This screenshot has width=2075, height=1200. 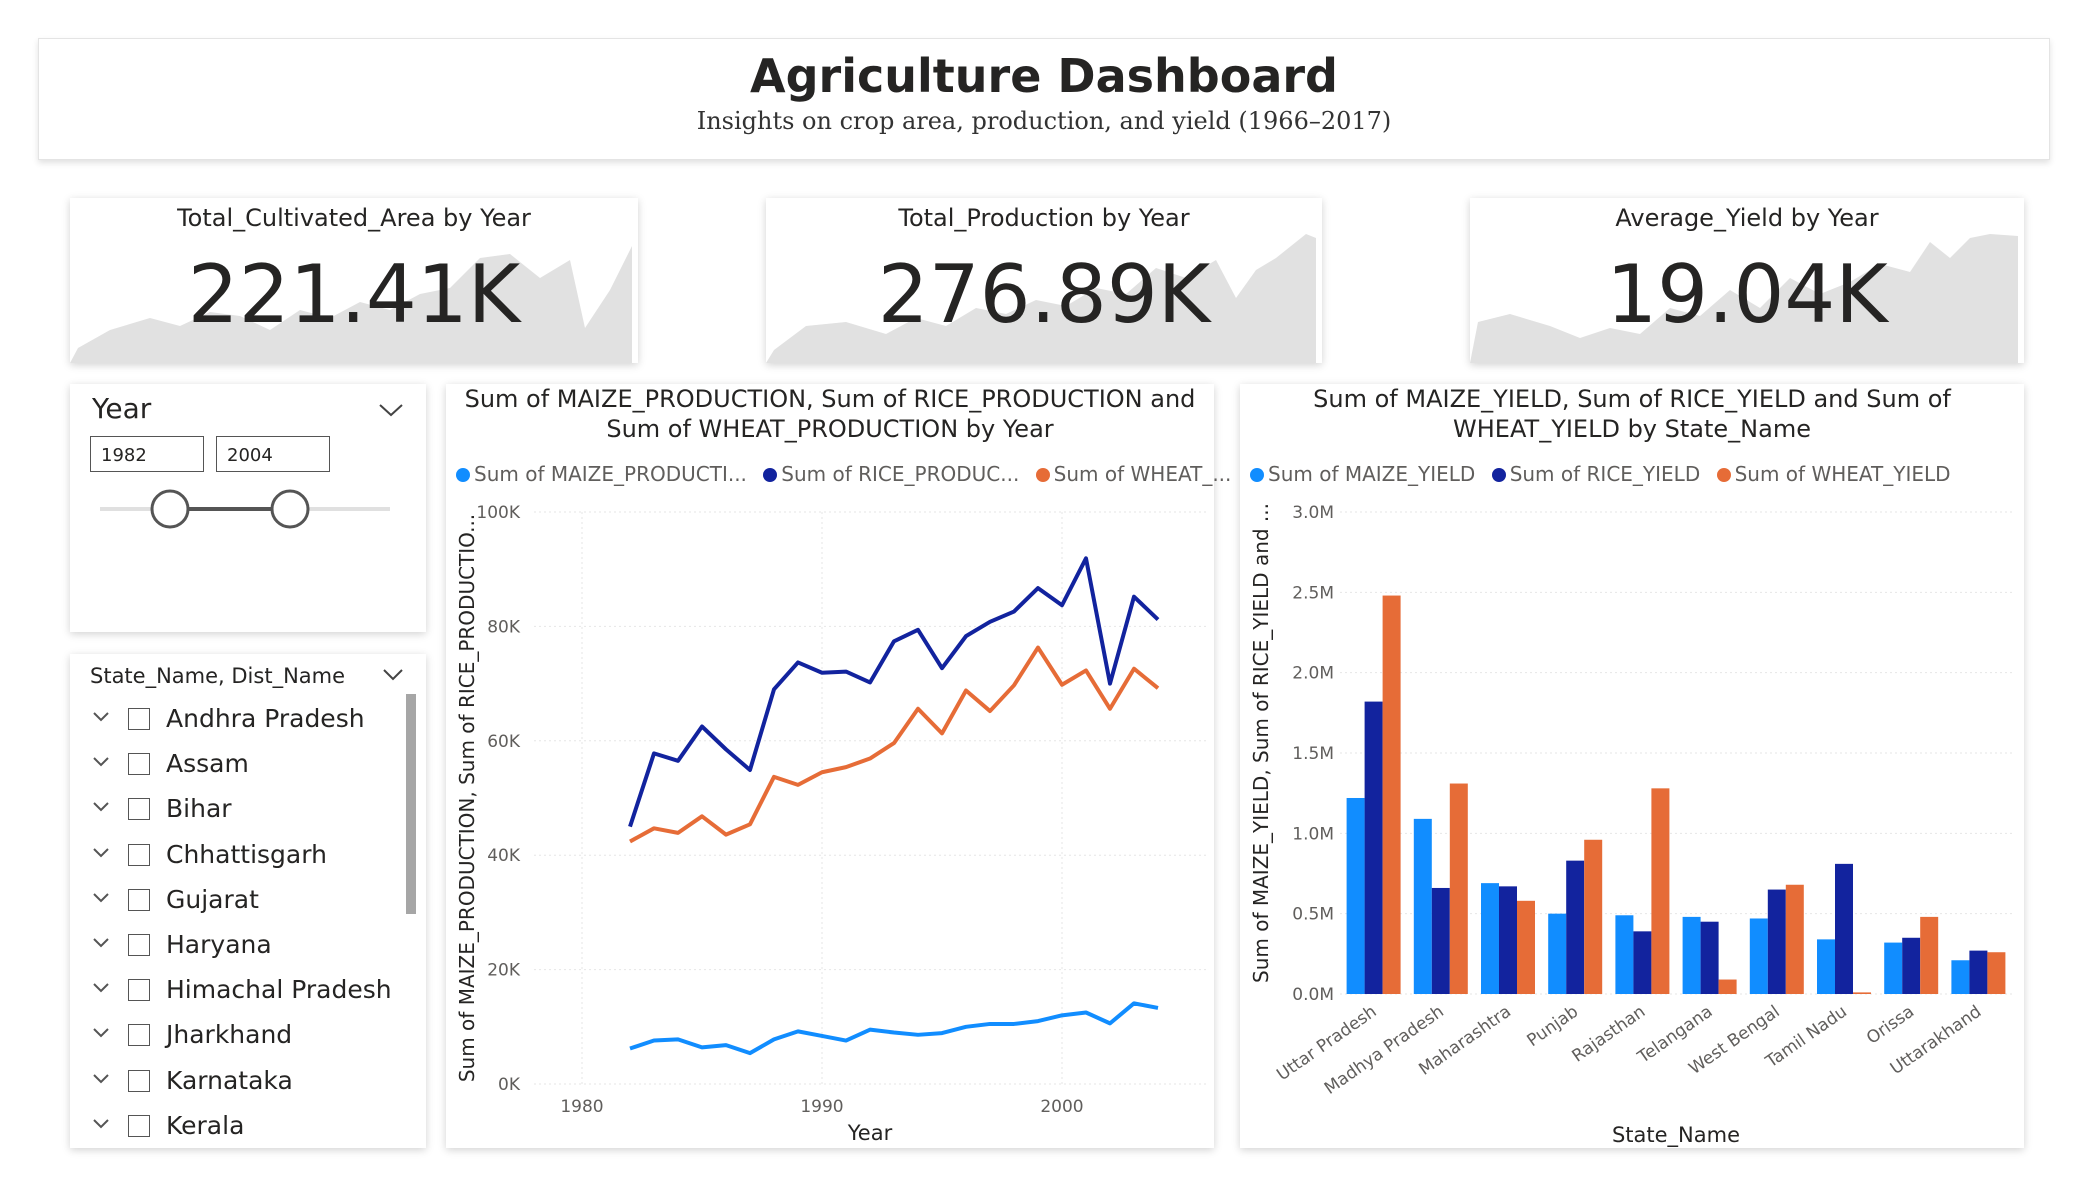 I want to click on state-item: Jharkhand, so click(x=240, y=1038).